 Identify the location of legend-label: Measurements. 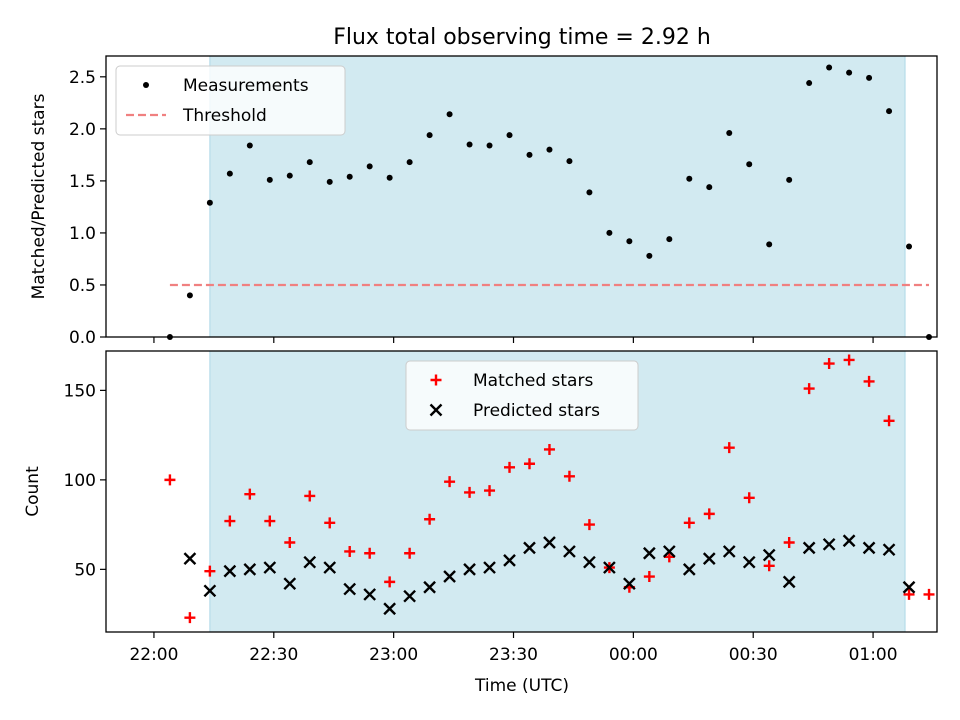
(246, 86).